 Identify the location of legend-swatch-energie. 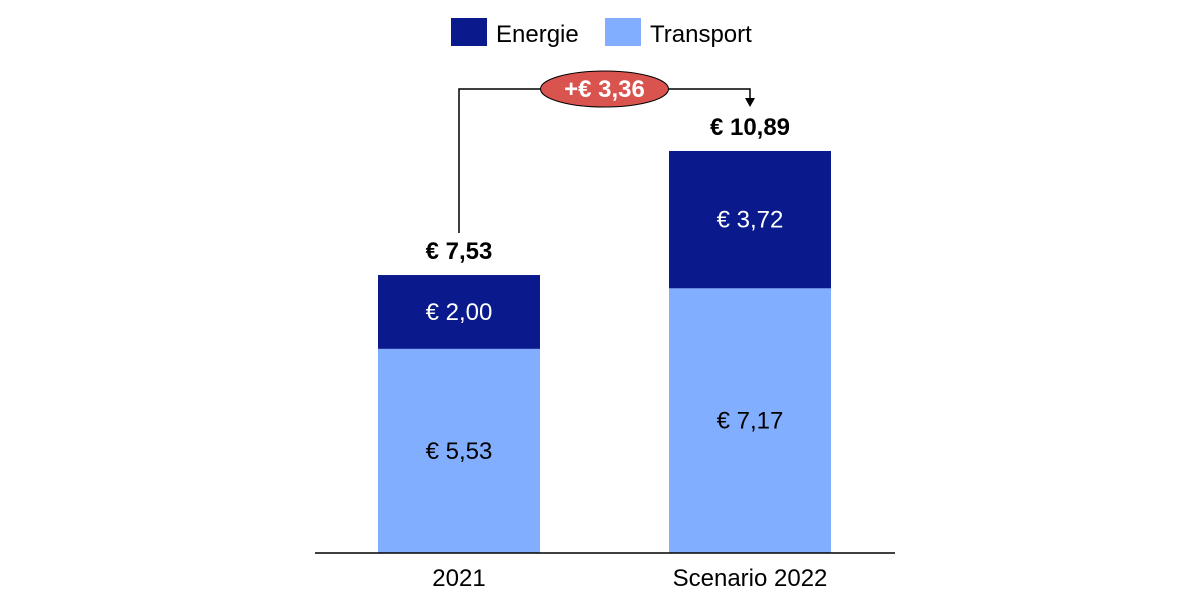
(469, 32).